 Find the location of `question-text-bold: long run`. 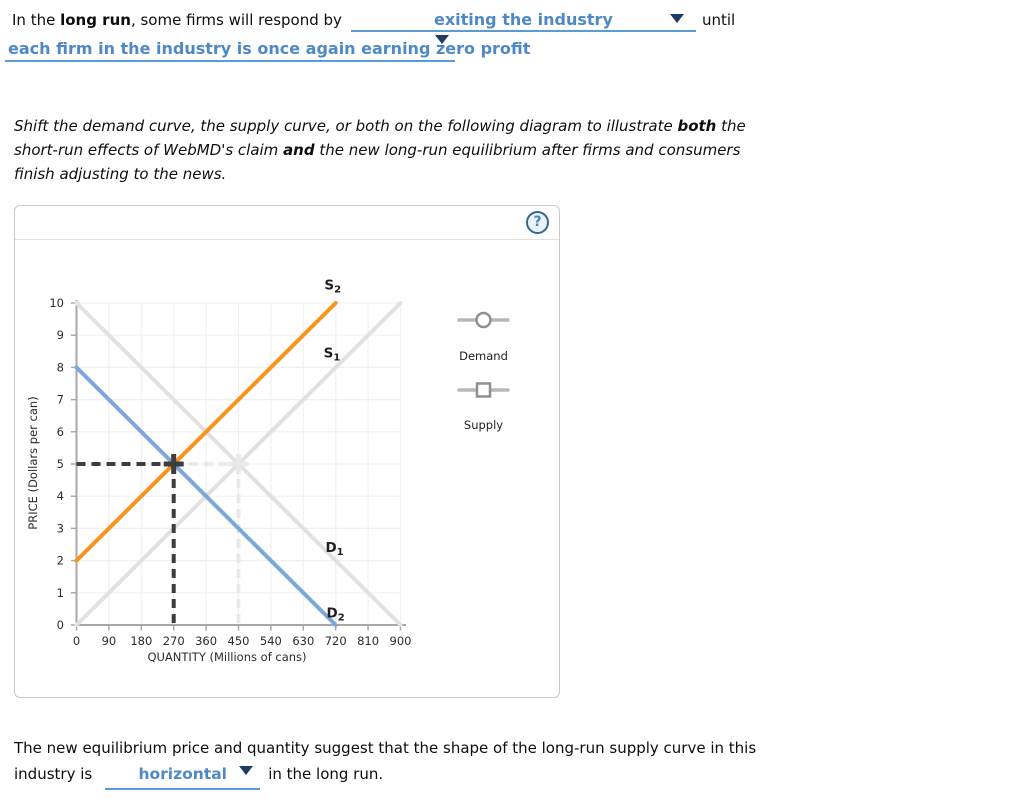

question-text-bold: long run is located at coordinates (95, 20).